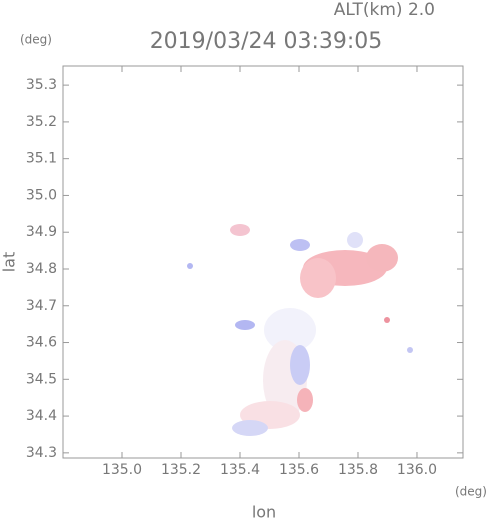  Describe the element at coordinates (122, 470) in the screenshot. I see `x-tick-label: 135.0` at that location.